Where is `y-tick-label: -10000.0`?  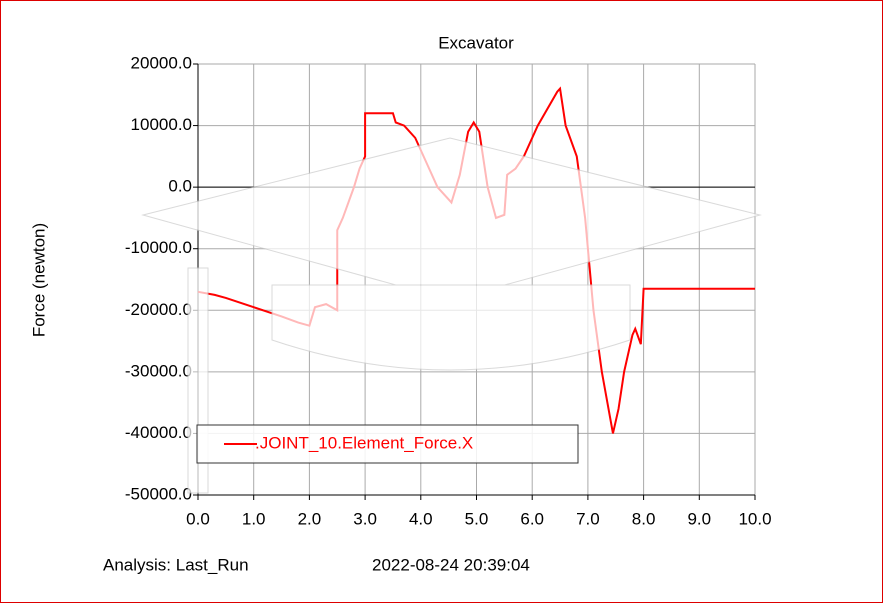 y-tick-label: -10000.0 is located at coordinates (158, 247).